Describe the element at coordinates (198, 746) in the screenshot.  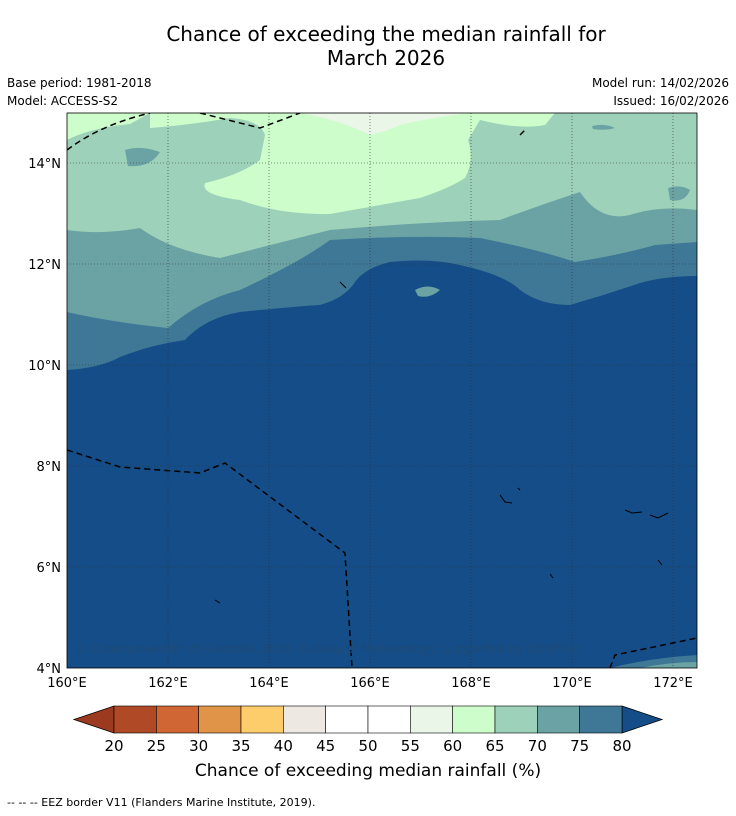
I see `colorbar-tick-label: 30` at that location.